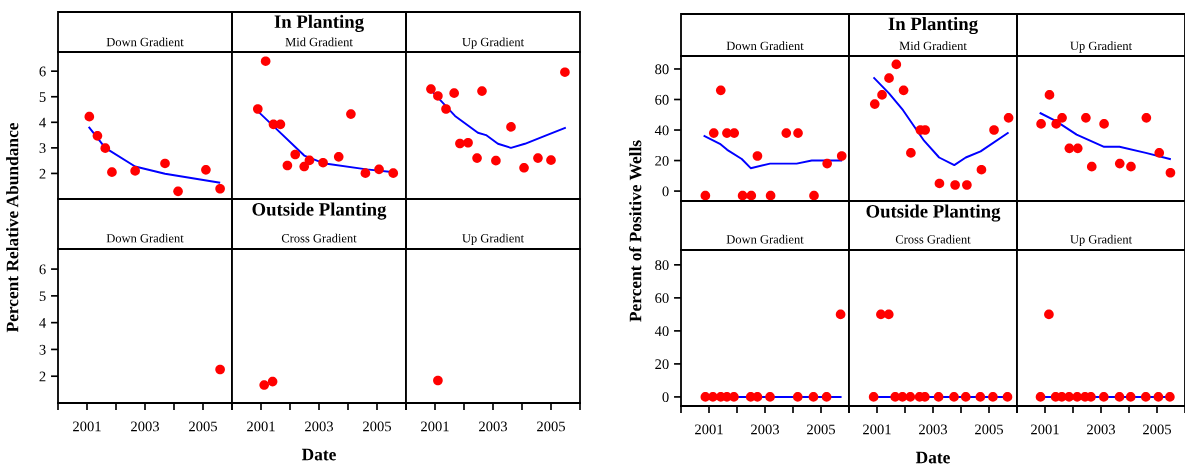 The image size is (1185, 464). I want to click on text: Outside Planting, so click(319, 211).